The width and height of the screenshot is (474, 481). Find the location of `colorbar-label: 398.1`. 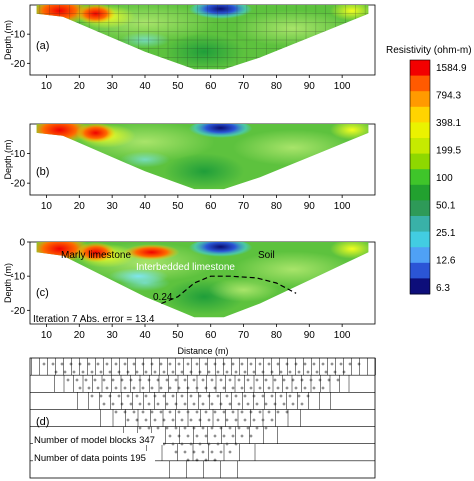

colorbar-label: 398.1 is located at coordinates (448, 123).